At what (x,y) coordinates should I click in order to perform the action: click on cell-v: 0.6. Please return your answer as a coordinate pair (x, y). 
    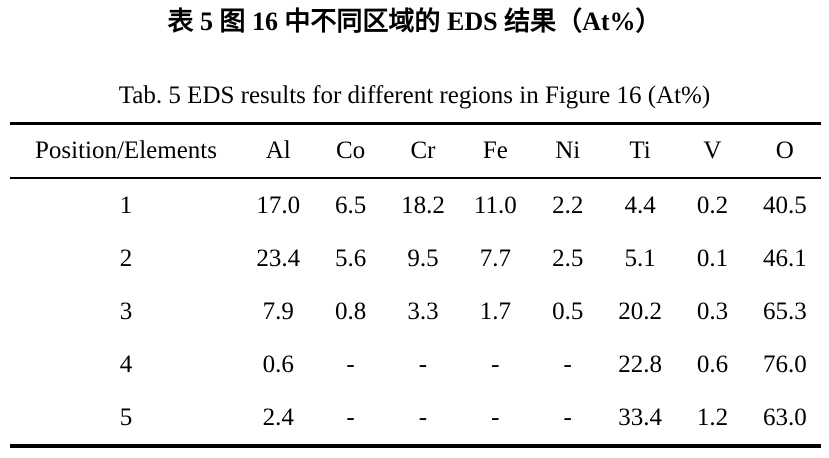
    Looking at the image, I should click on (712, 364).